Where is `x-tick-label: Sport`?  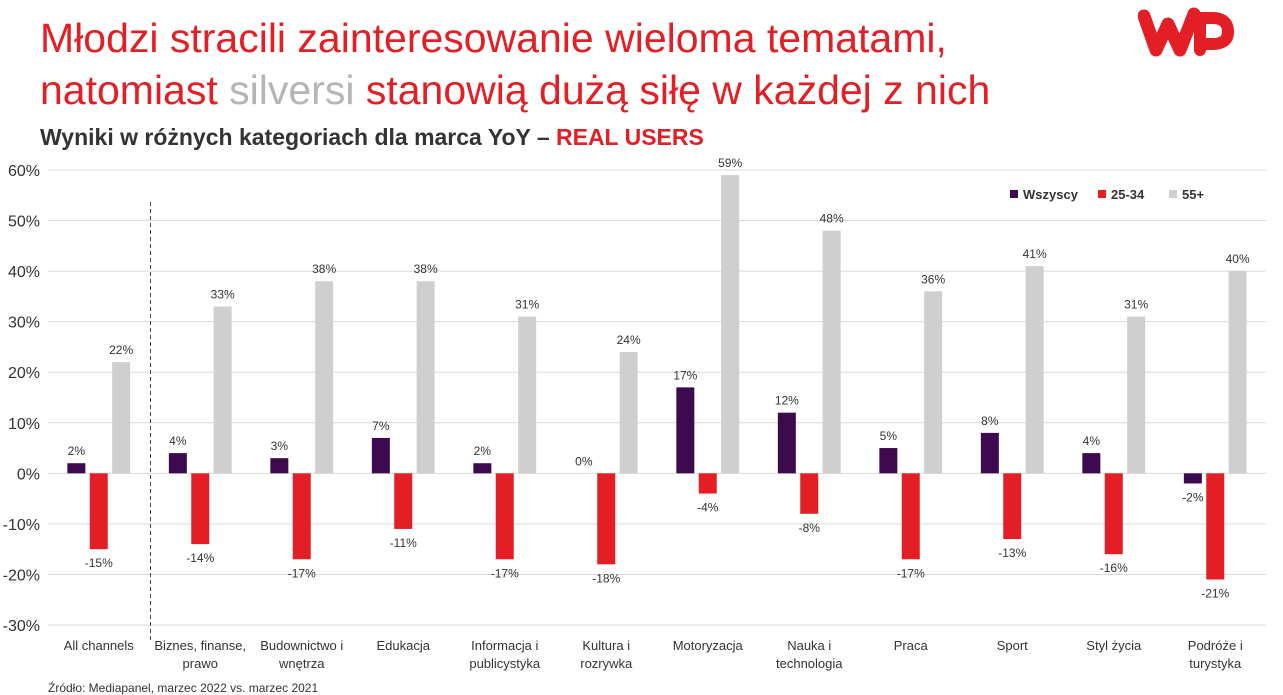 x-tick-label: Sport is located at coordinates (1012, 645).